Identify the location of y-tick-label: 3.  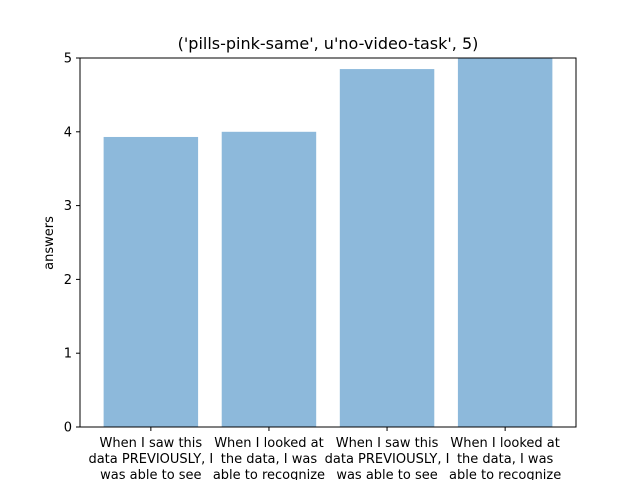
(68, 206).